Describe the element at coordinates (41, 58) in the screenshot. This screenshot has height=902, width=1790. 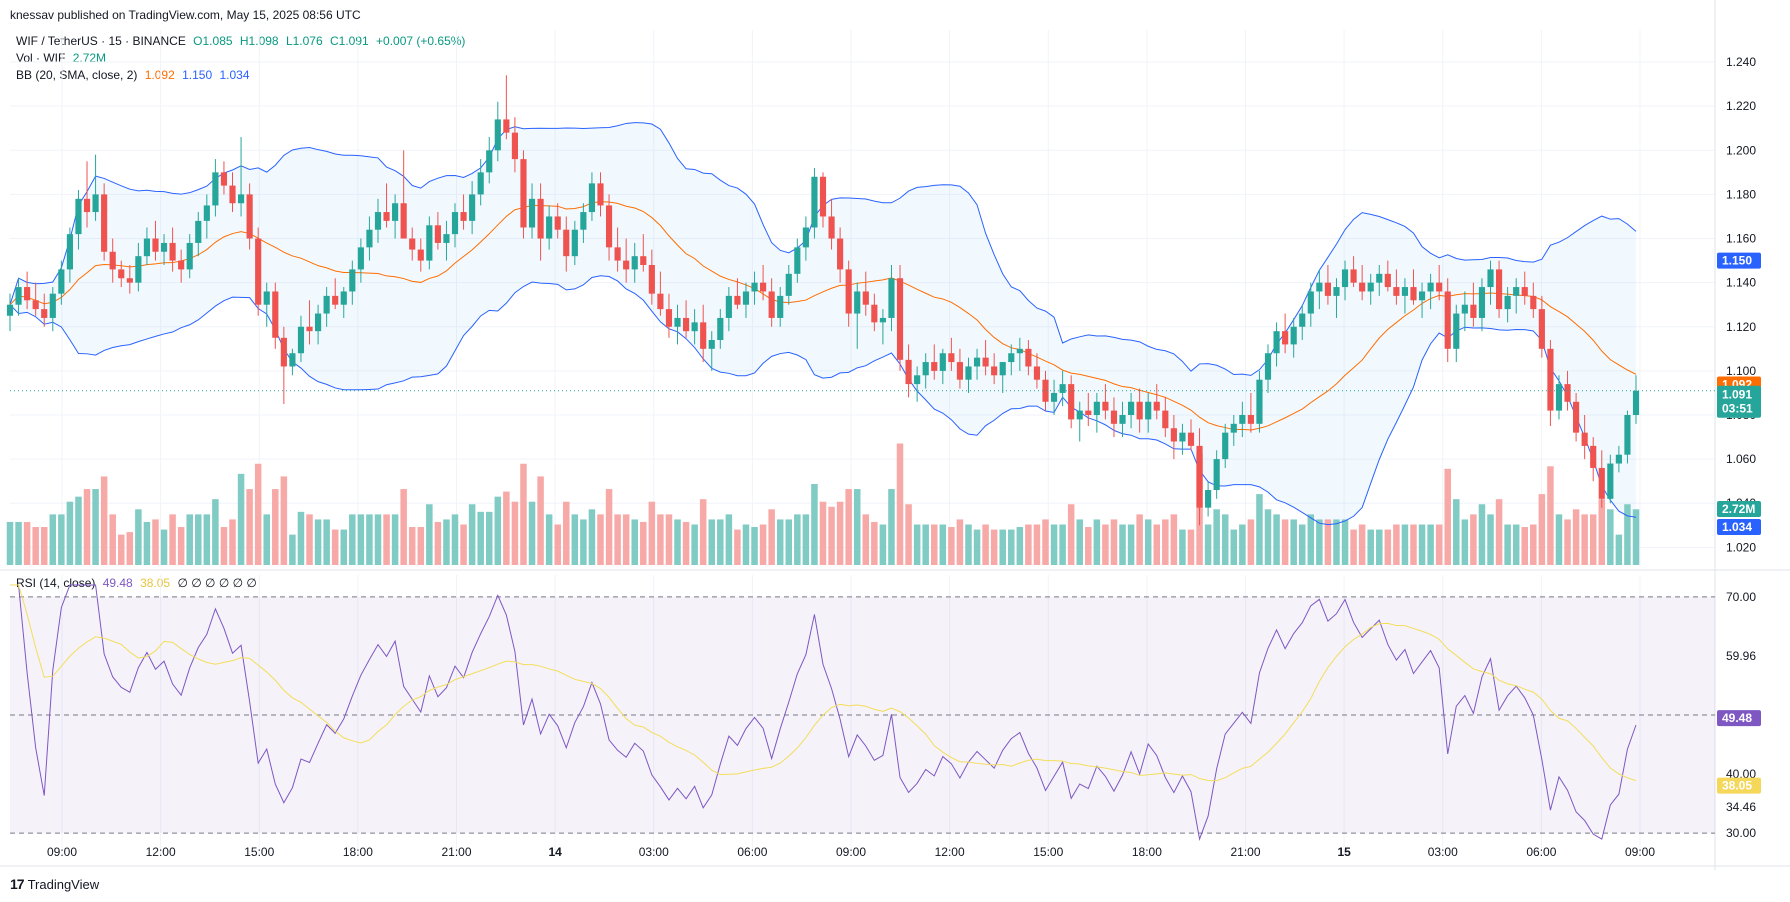
I see `volume-label: Vol · WIF` at that location.